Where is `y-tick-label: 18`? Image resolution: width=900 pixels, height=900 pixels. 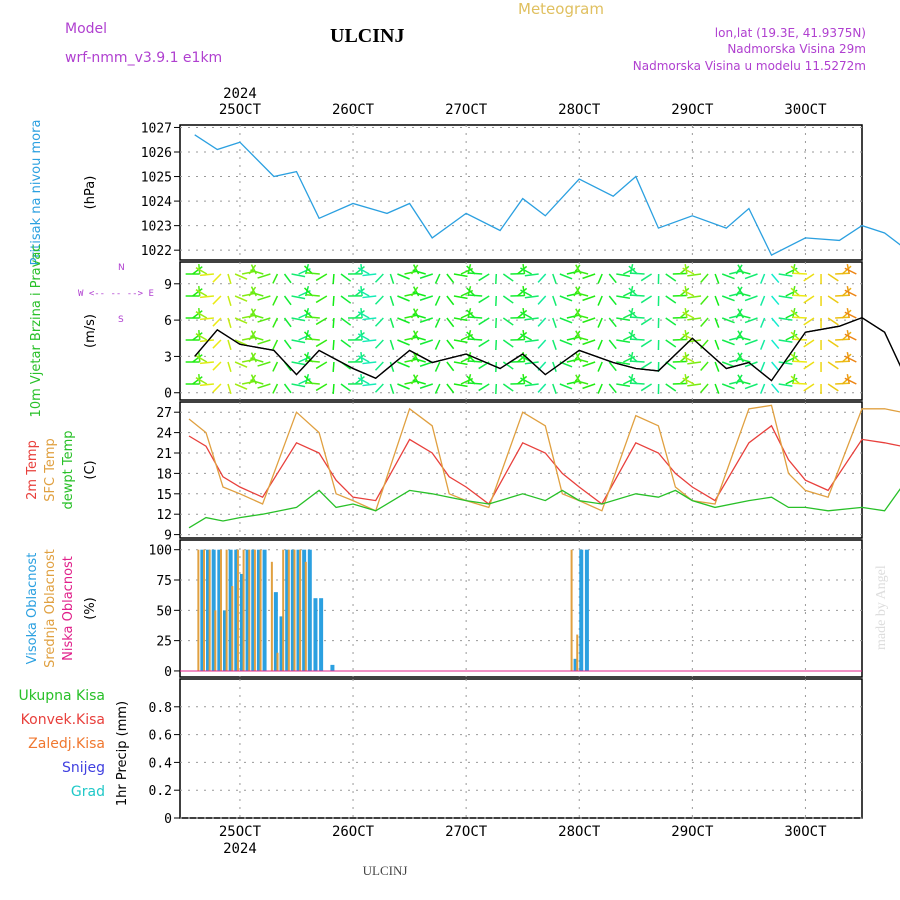 y-tick-label: 18 is located at coordinates (164, 474).